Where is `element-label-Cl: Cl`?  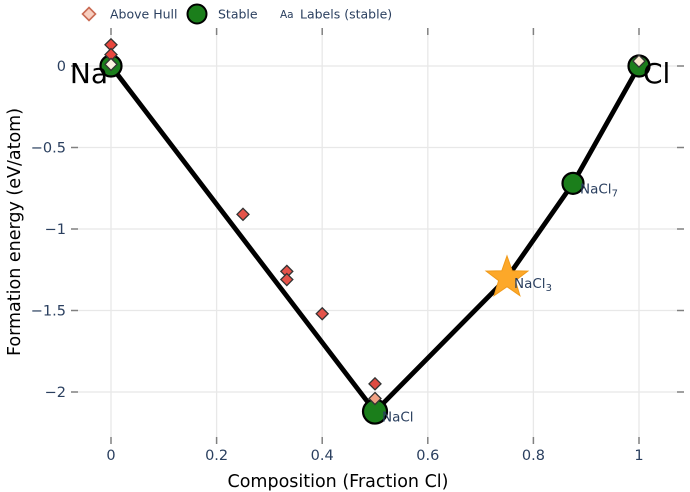
element-label-Cl: Cl is located at coordinates (656, 73).